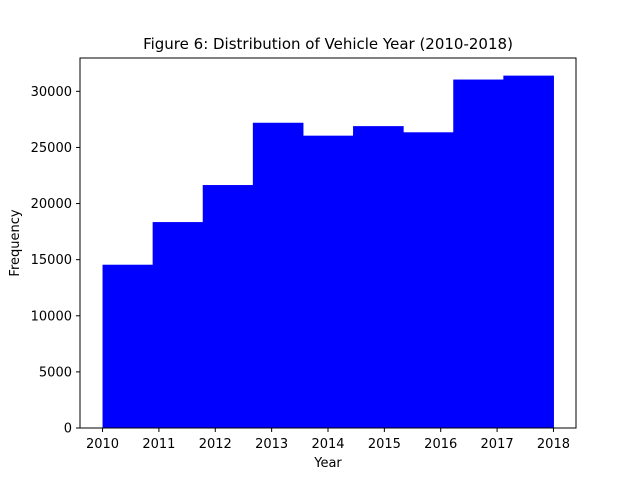 The height and width of the screenshot is (480, 640). What do you see at coordinates (55, 372) in the screenshot?
I see `y-tick-label: 5000` at bounding box center [55, 372].